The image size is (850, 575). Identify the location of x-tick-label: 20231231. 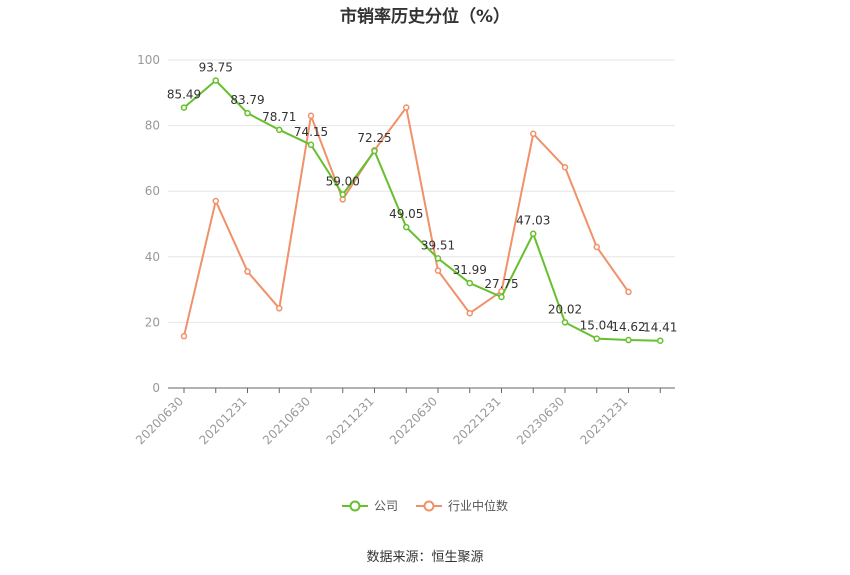
(604, 420).